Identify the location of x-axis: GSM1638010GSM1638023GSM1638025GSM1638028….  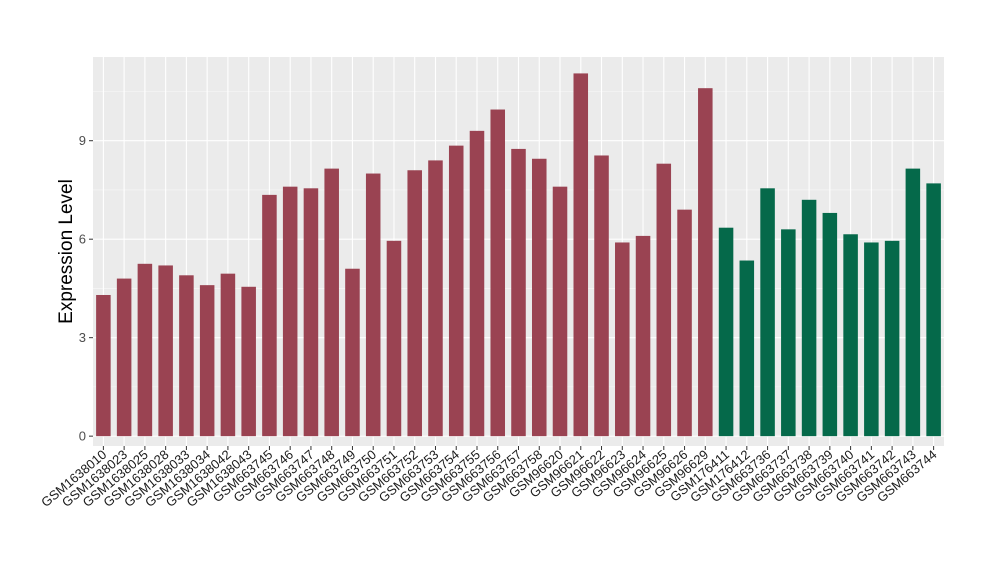
(489, 478).